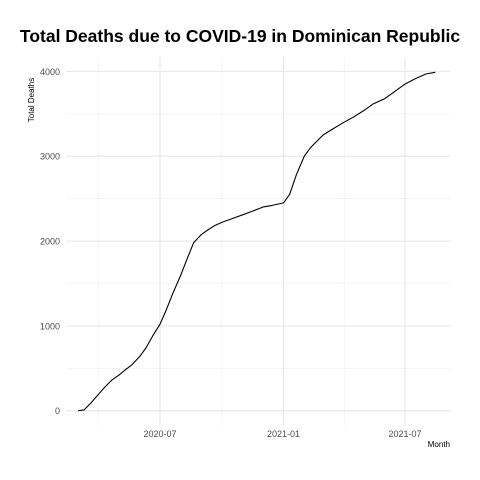  Describe the element at coordinates (50, 242) in the screenshot. I see `y-tick-label: 2000` at that location.